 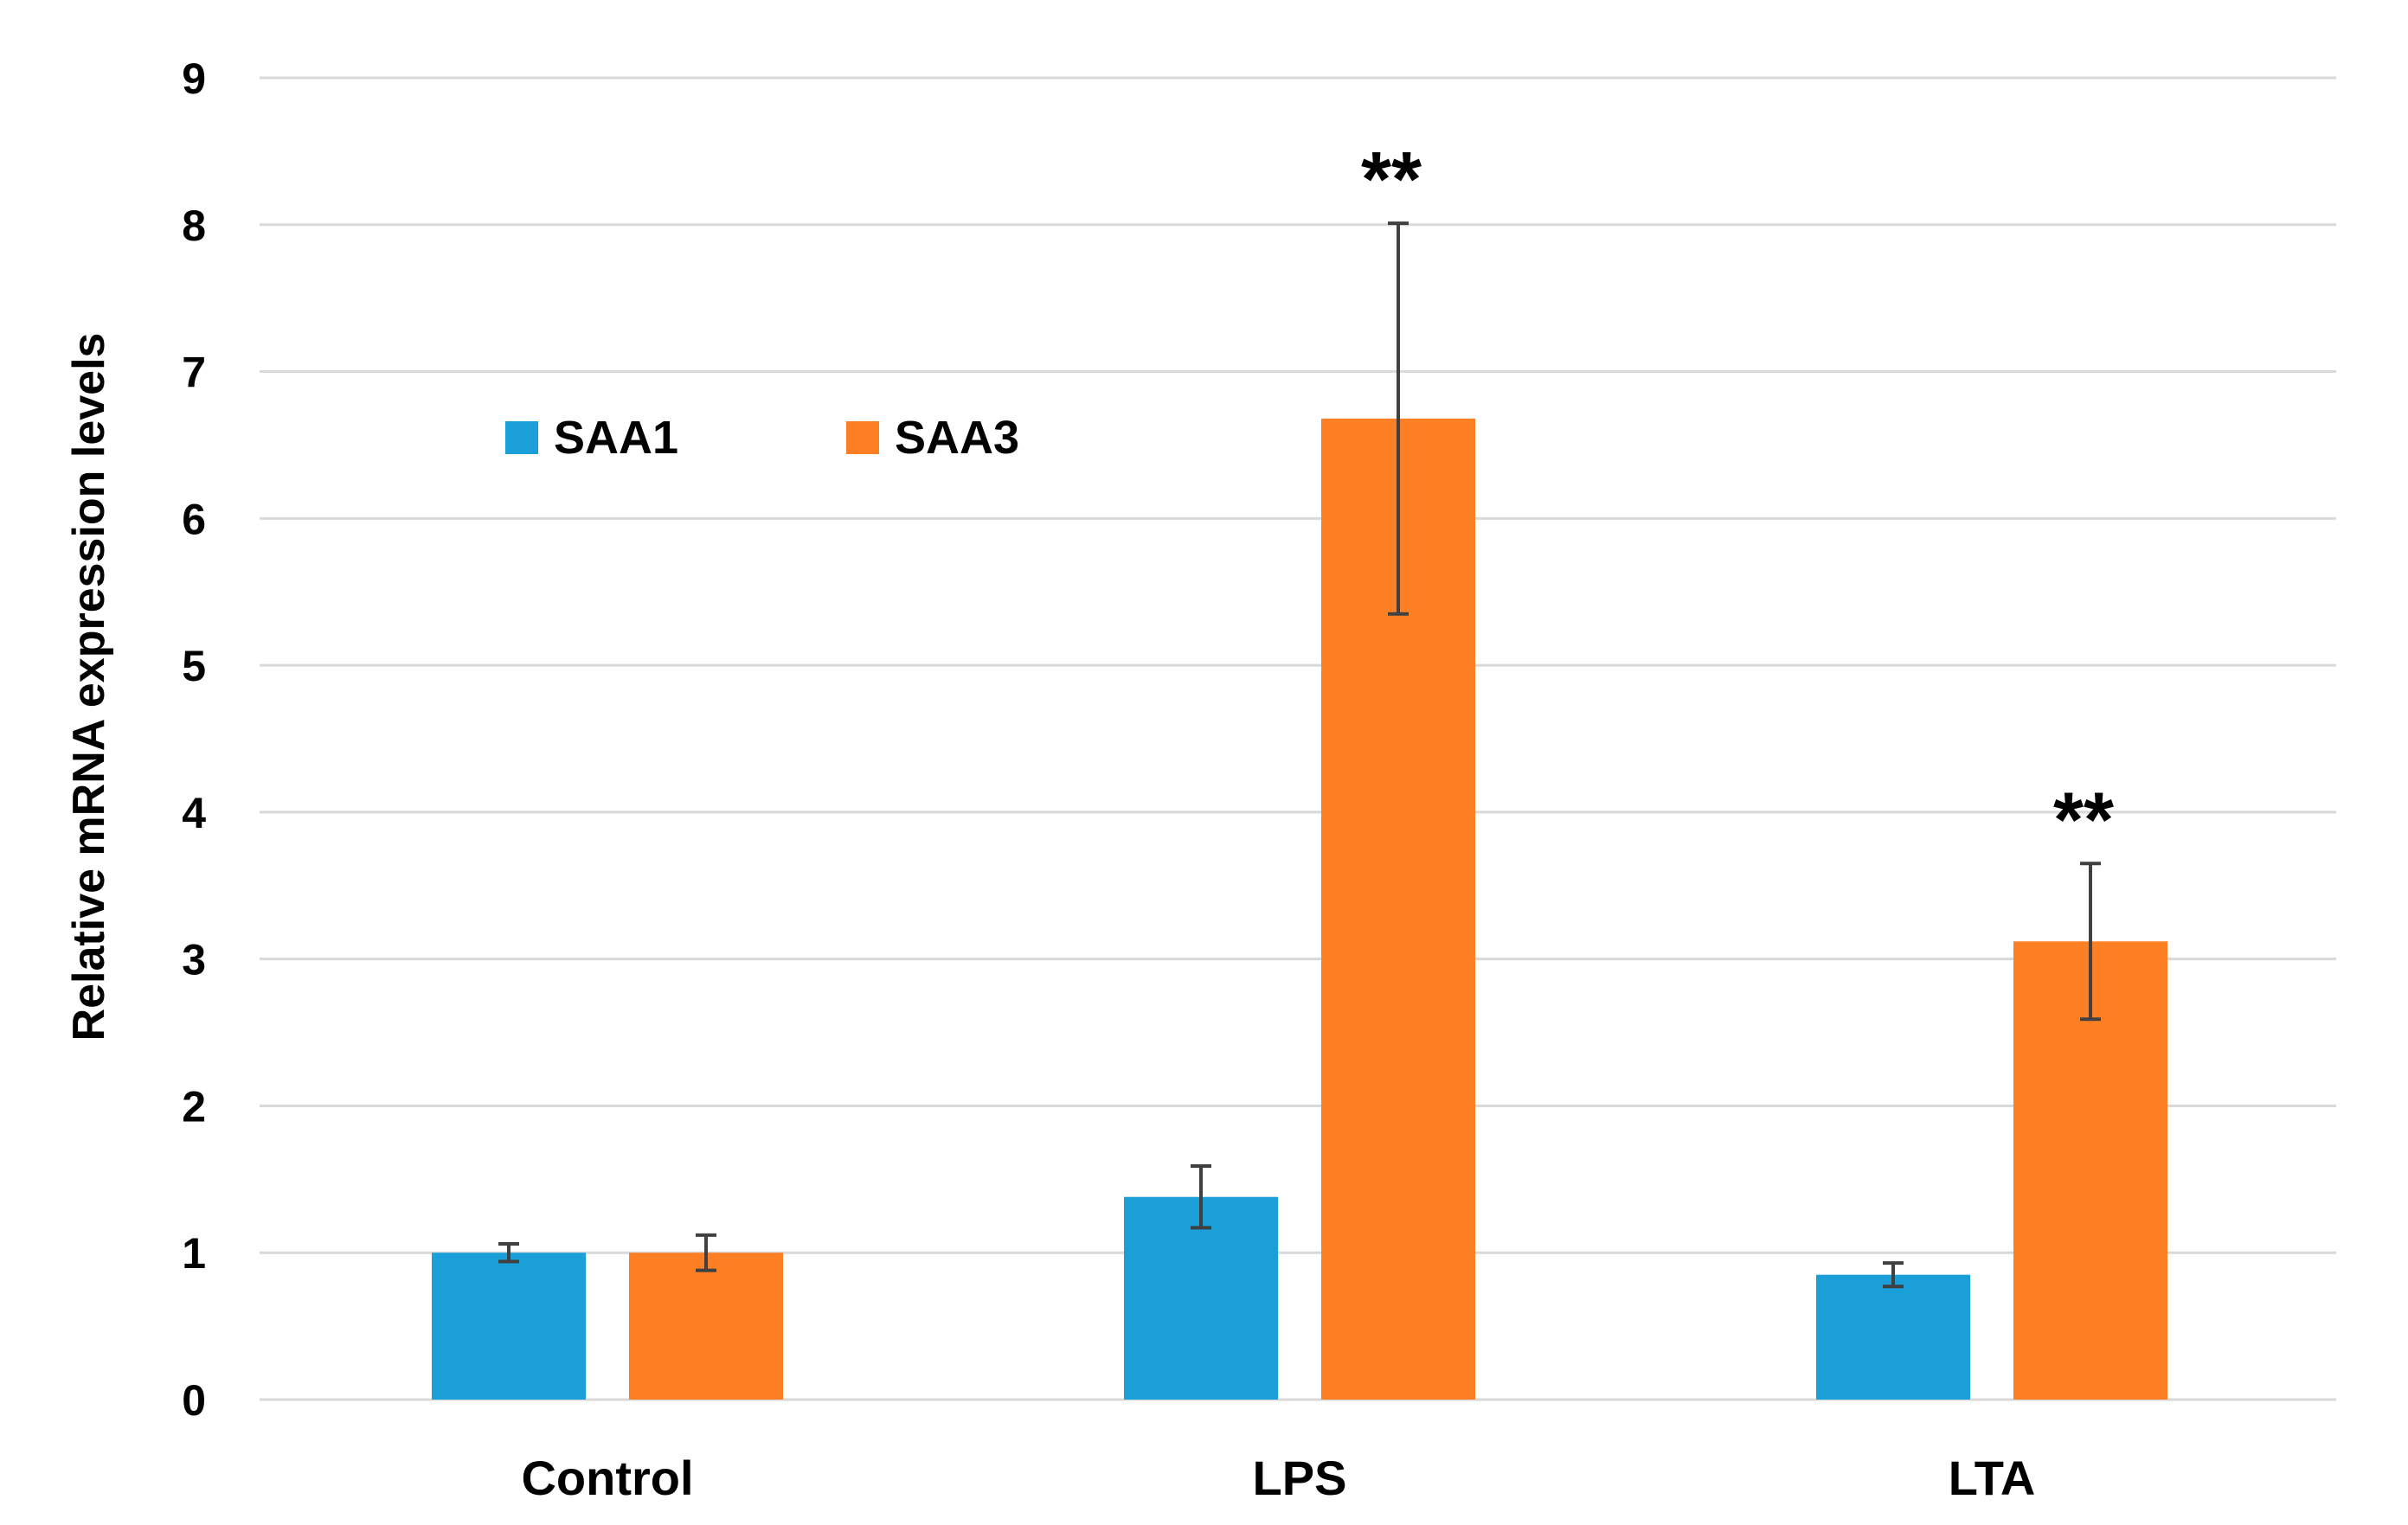 What do you see at coordinates (957, 438) in the screenshot?
I see `legend-label-saa3: SAA3` at bounding box center [957, 438].